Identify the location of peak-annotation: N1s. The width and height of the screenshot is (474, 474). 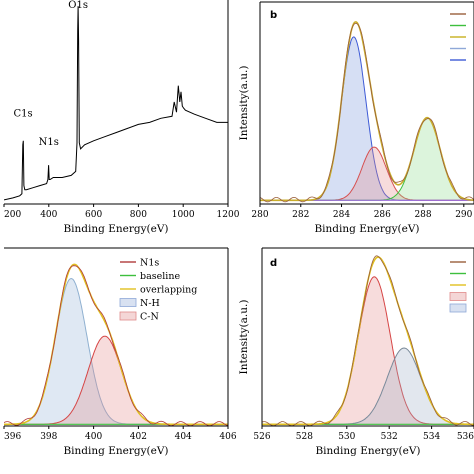
(49, 142).